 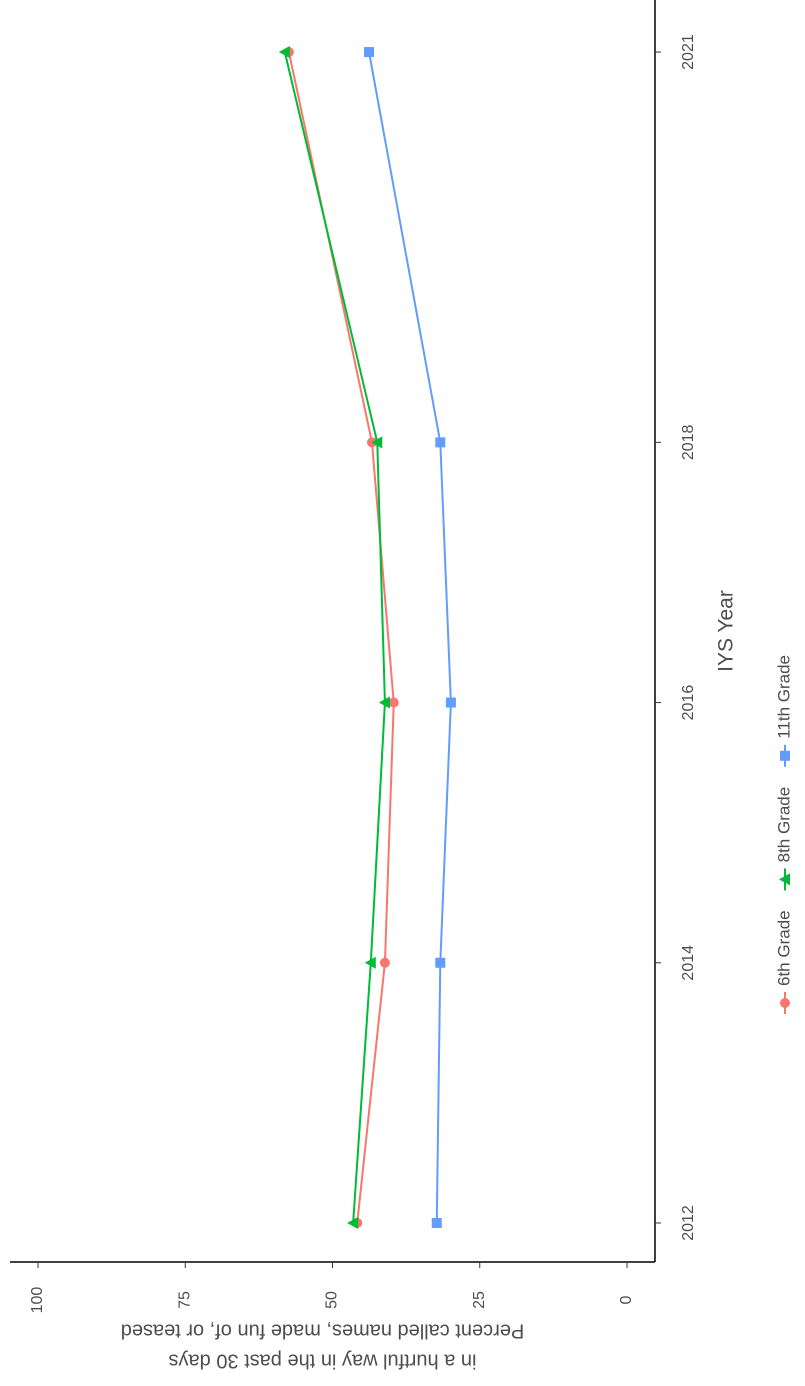 What do you see at coordinates (323, 1361) in the screenshot?
I see `y-axis-title: in a hurtful way in the past 30 days` at bounding box center [323, 1361].